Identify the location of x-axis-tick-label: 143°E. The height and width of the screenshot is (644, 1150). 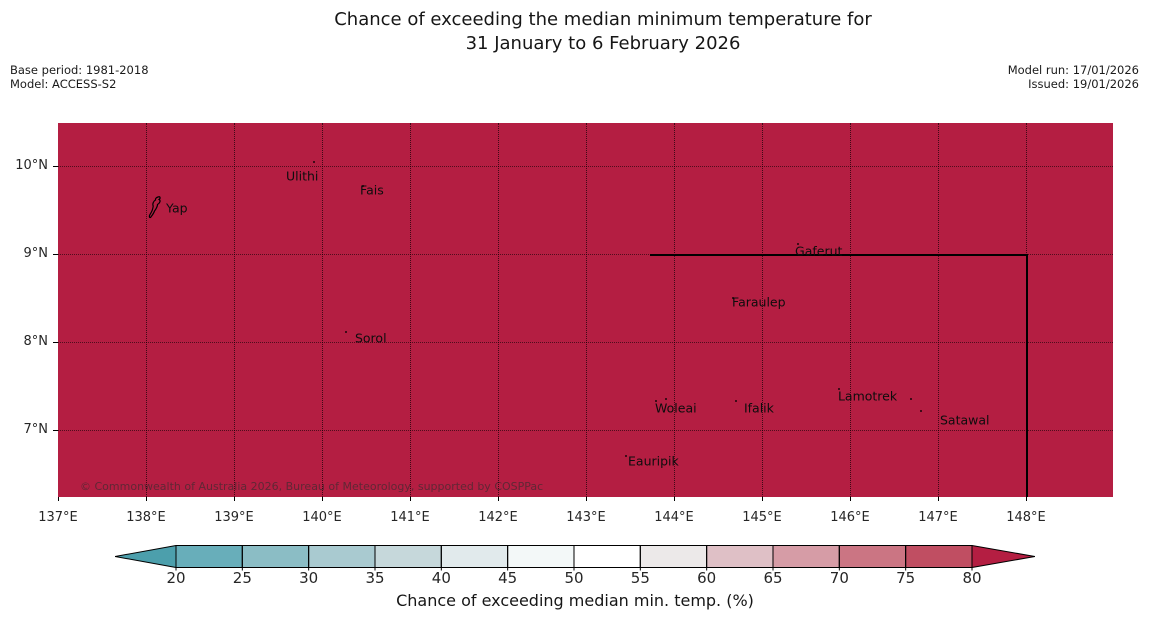
(586, 517).